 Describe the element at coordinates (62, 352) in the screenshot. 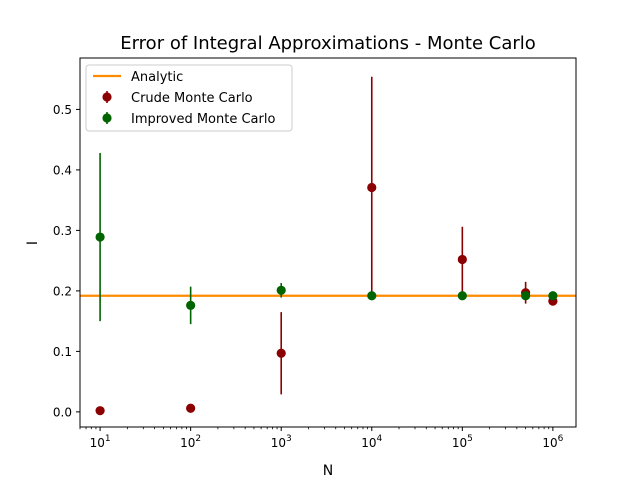

I see `y-tick-label: 0.1` at that location.